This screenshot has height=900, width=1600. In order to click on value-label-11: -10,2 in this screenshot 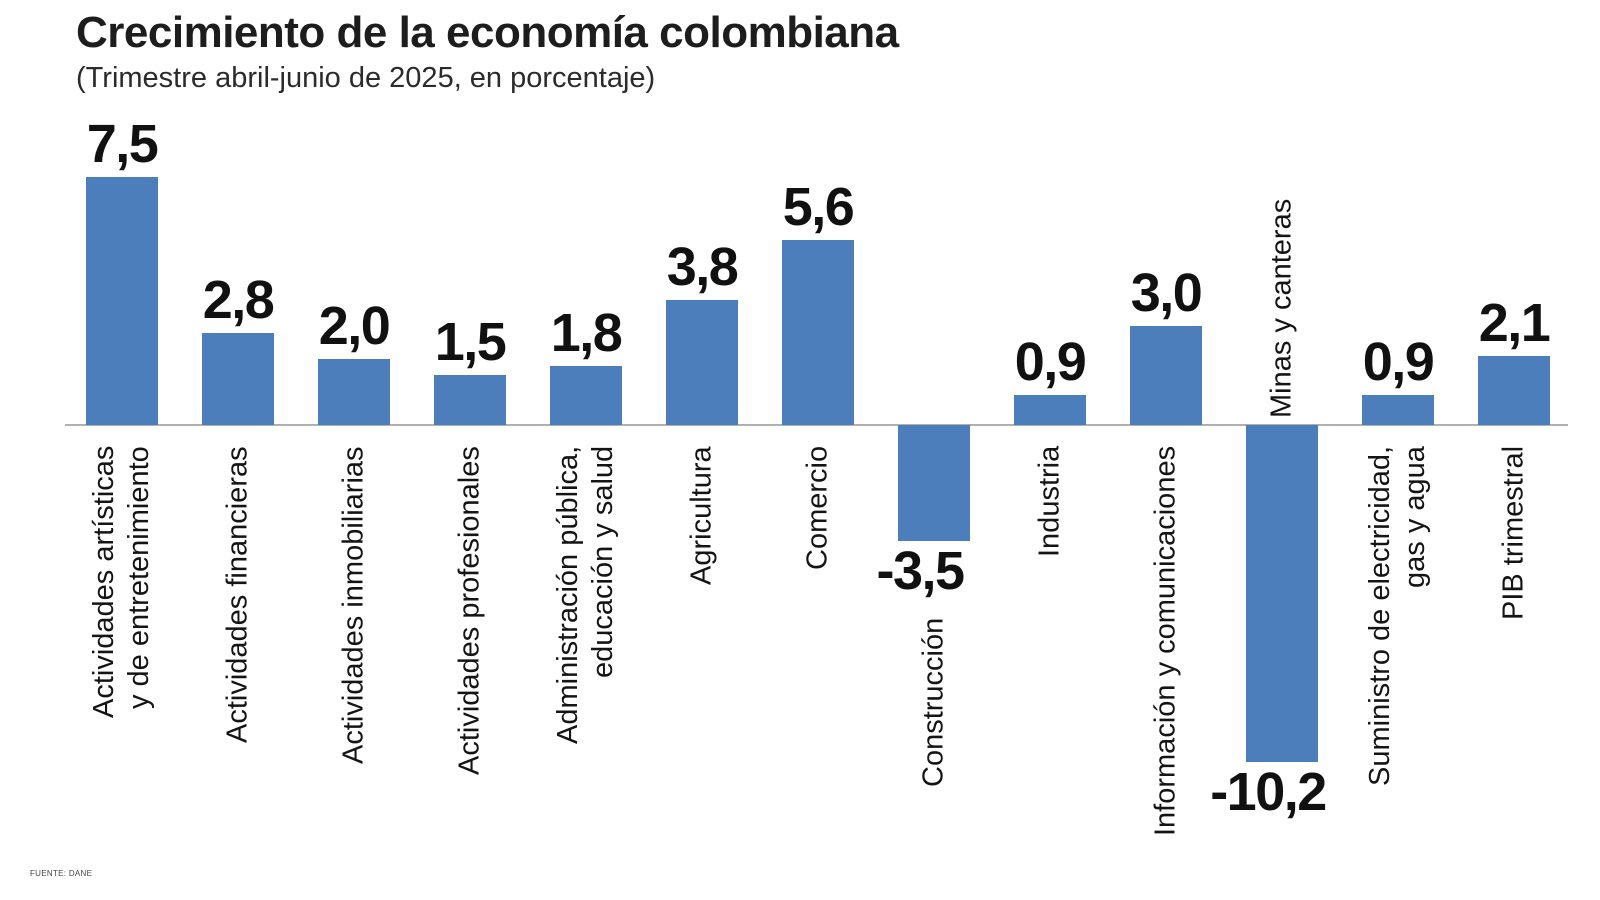, I will do `click(1268, 792)`.